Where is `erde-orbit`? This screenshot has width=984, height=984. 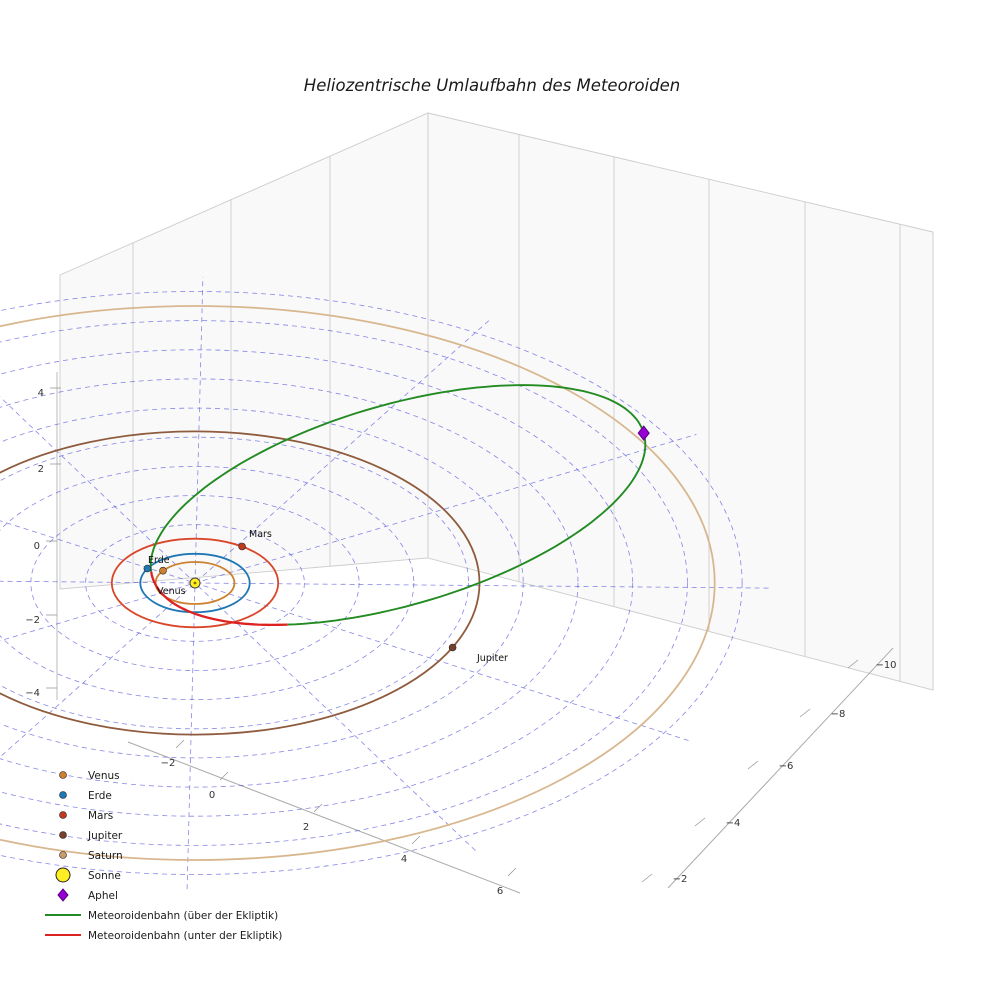 erde-orbit is located at coordinates (195, 583).